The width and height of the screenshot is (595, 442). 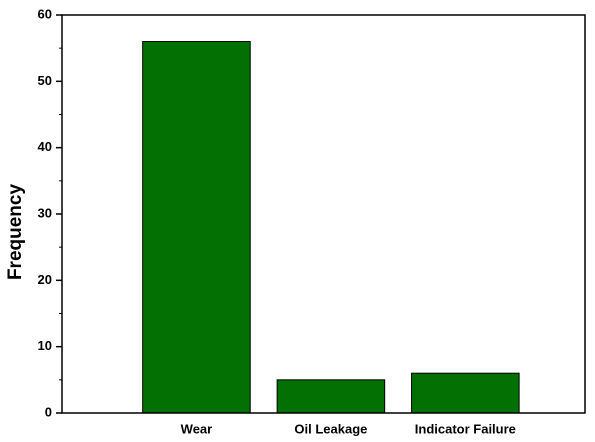 I want to click on y-axis-title: Frequency, so click(x=15, y=232).